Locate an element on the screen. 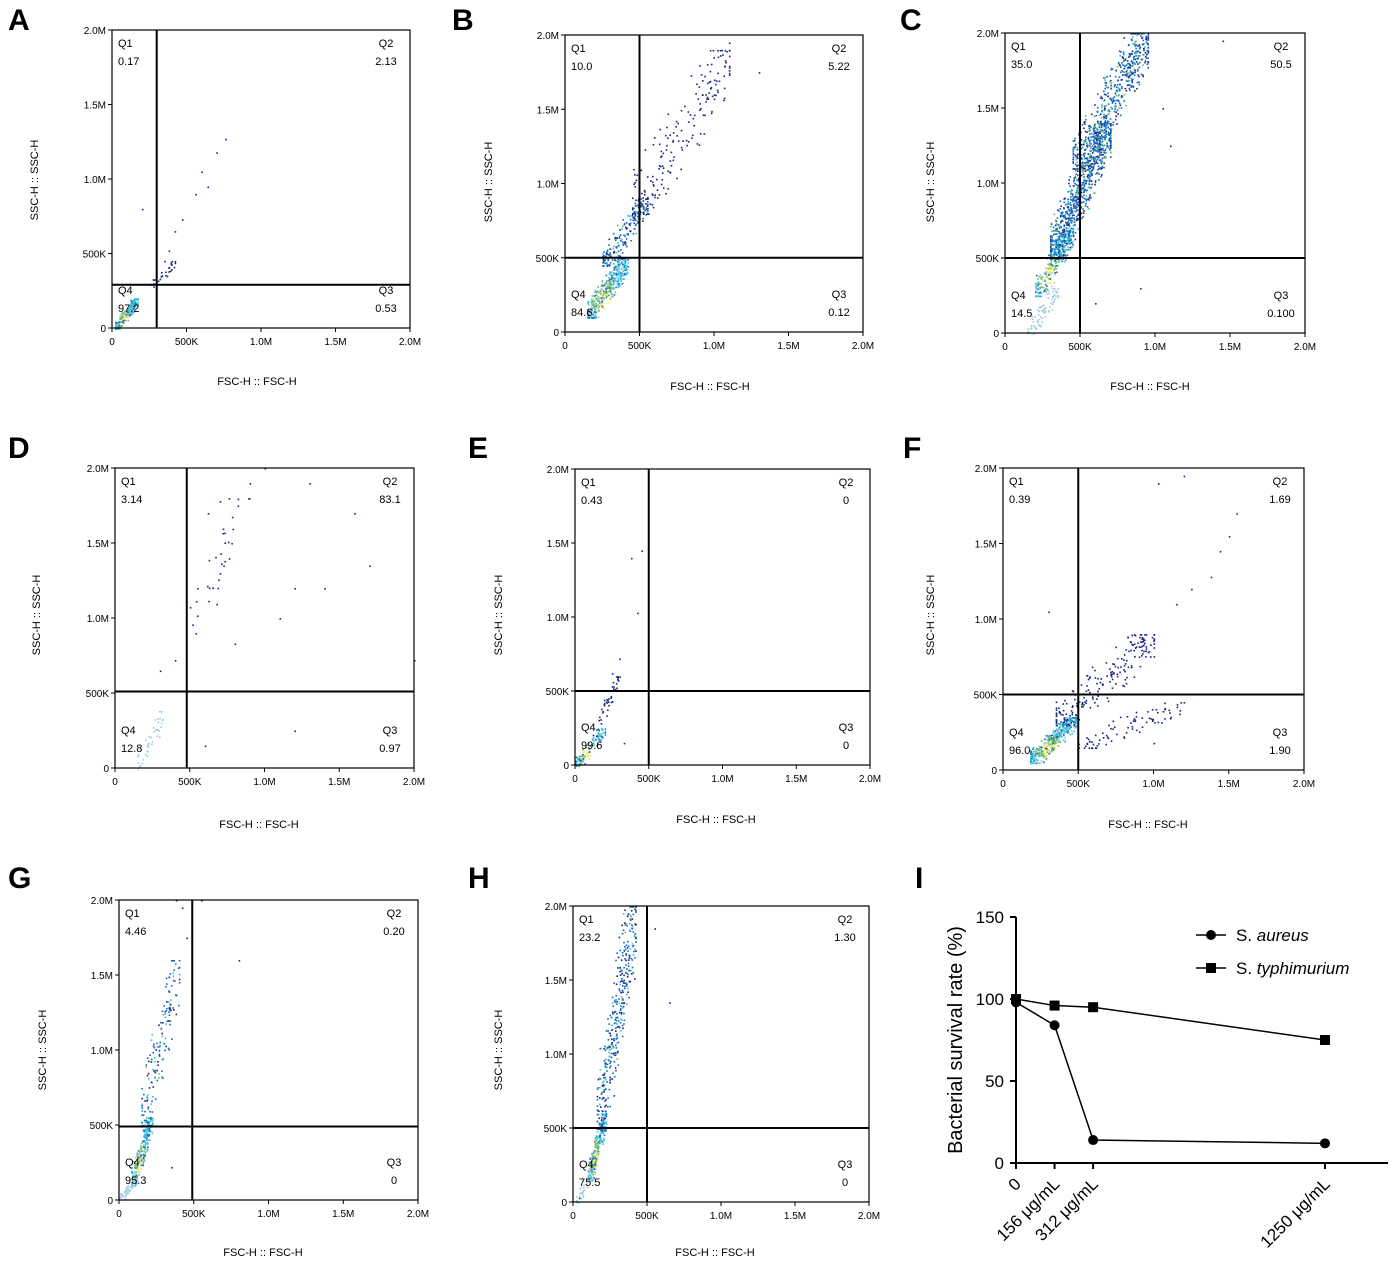 This screenshot has height=1280, width=1399. quadrant-name-q3: Q3 is located at coordinates (839, 295).